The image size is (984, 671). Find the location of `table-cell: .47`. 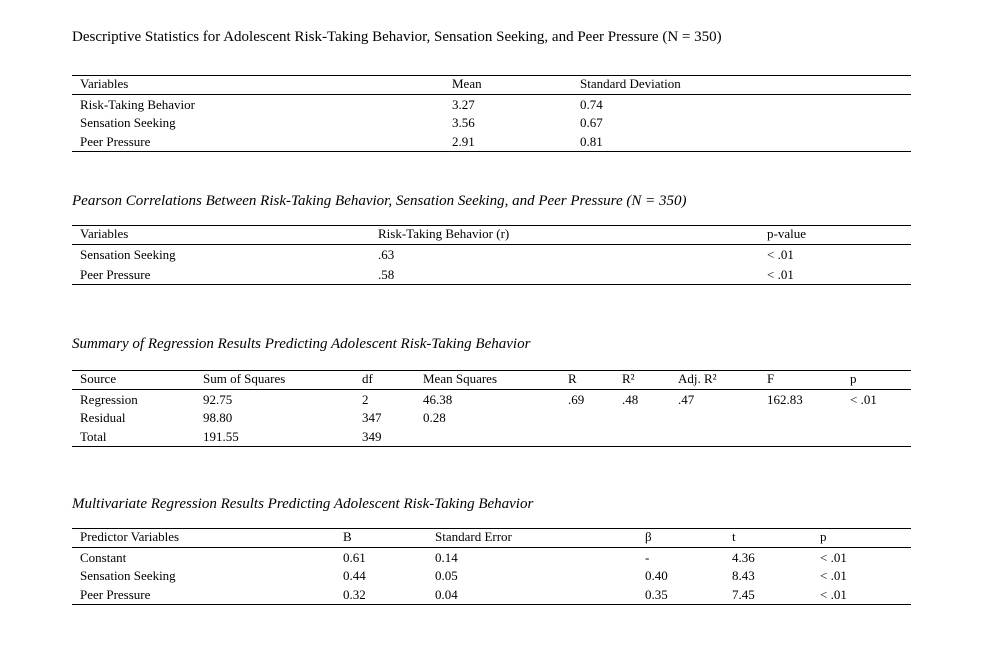

table-cell: .47 is located at coordinates (686, 399).